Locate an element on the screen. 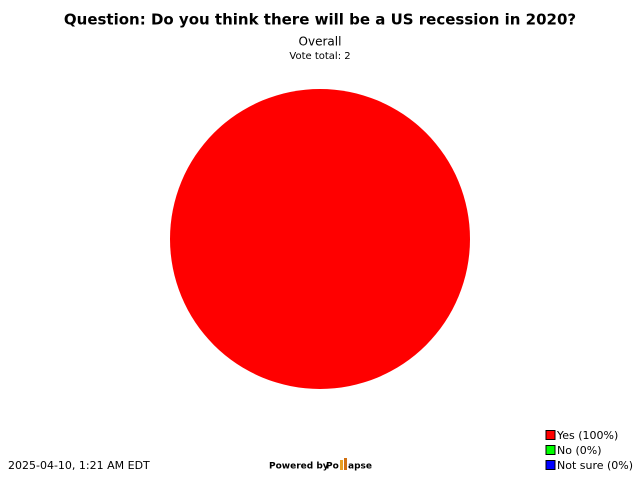 This screenshot has height=480, width=640. brand-icon is located at coordinates (343, 464).